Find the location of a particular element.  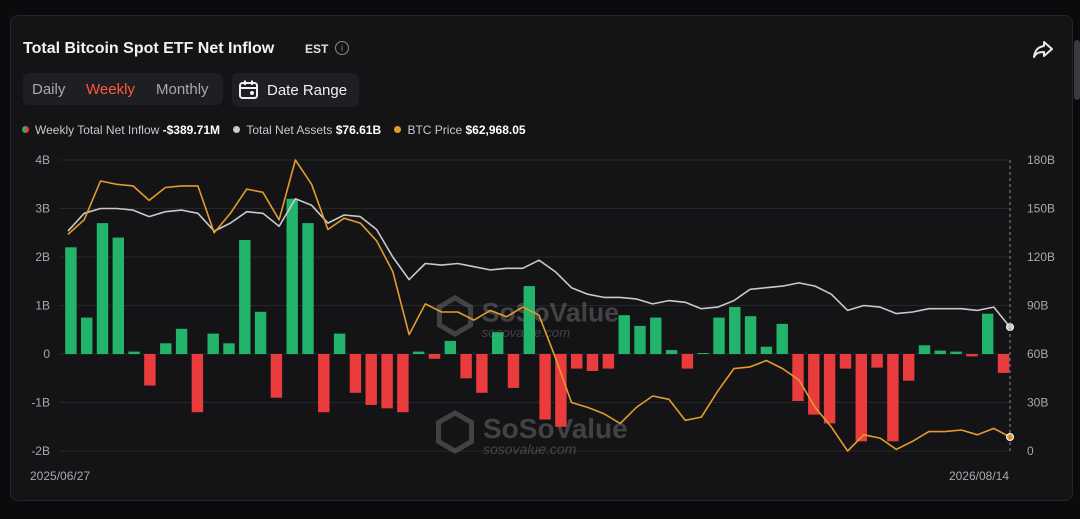

date-range-label: Date Range is located at coordinates (307, 90).